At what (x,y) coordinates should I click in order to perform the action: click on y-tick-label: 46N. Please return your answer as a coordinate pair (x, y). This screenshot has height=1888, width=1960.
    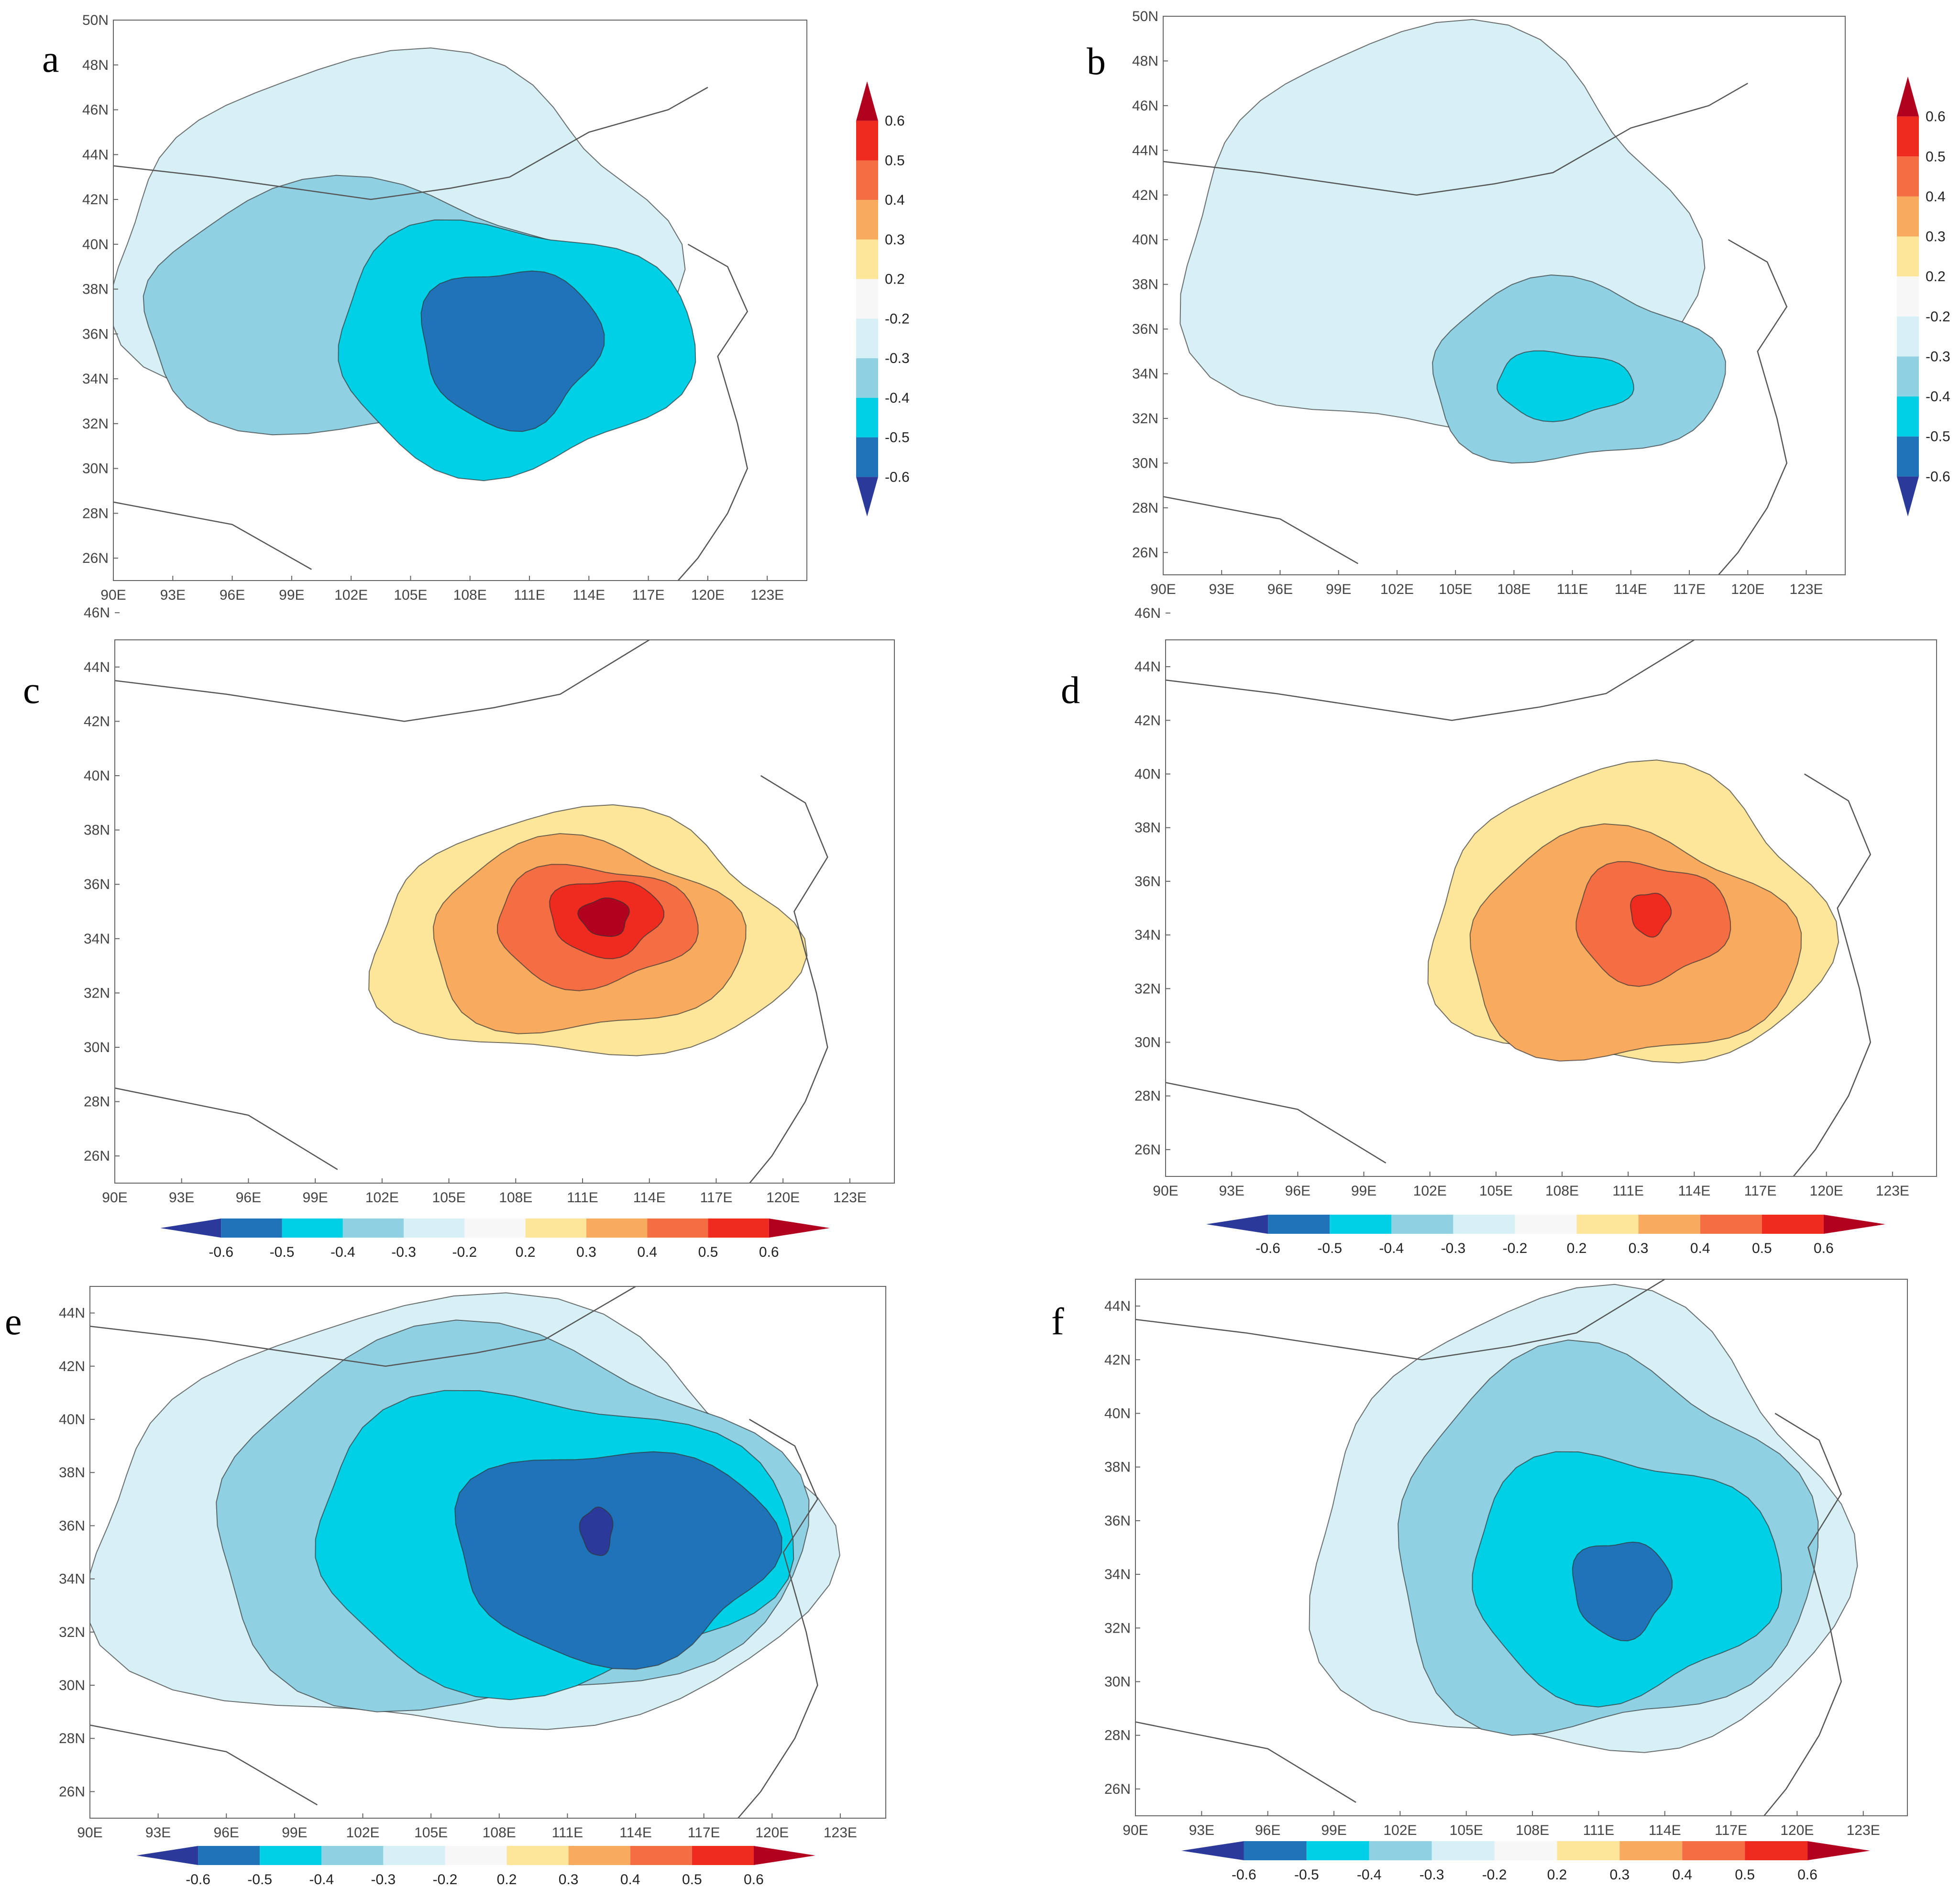
    Looking at the image, I should click on (1147, 613).